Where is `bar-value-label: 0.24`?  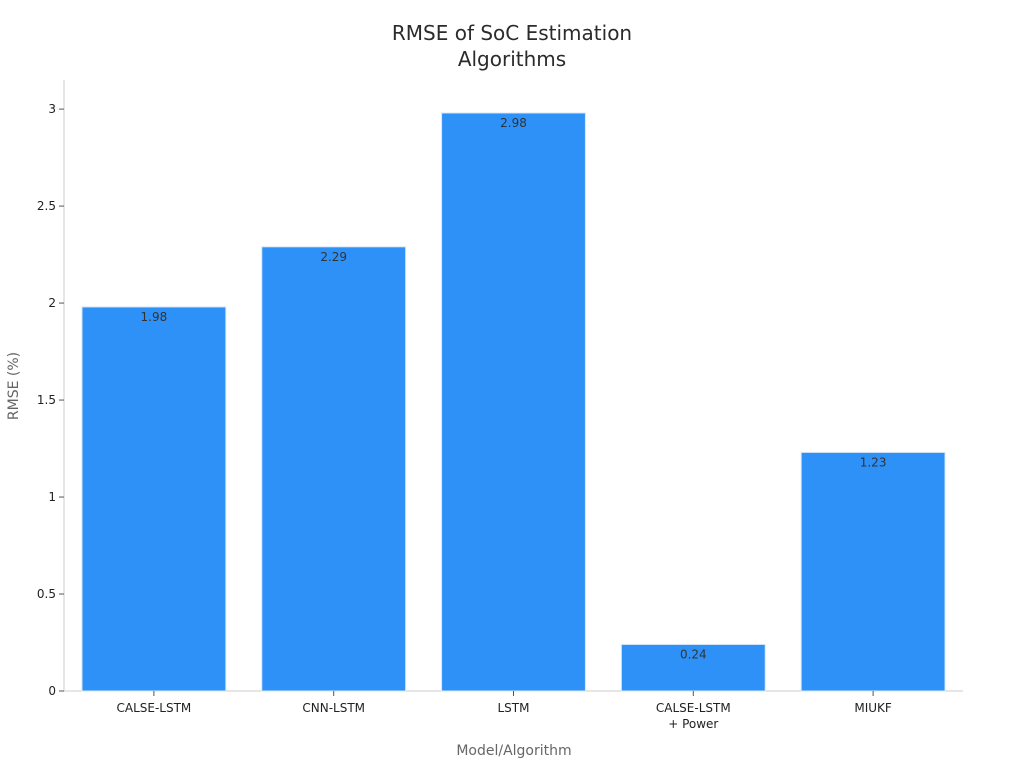 bar-value-label: 0.24 is located at coordinates (693, 654).